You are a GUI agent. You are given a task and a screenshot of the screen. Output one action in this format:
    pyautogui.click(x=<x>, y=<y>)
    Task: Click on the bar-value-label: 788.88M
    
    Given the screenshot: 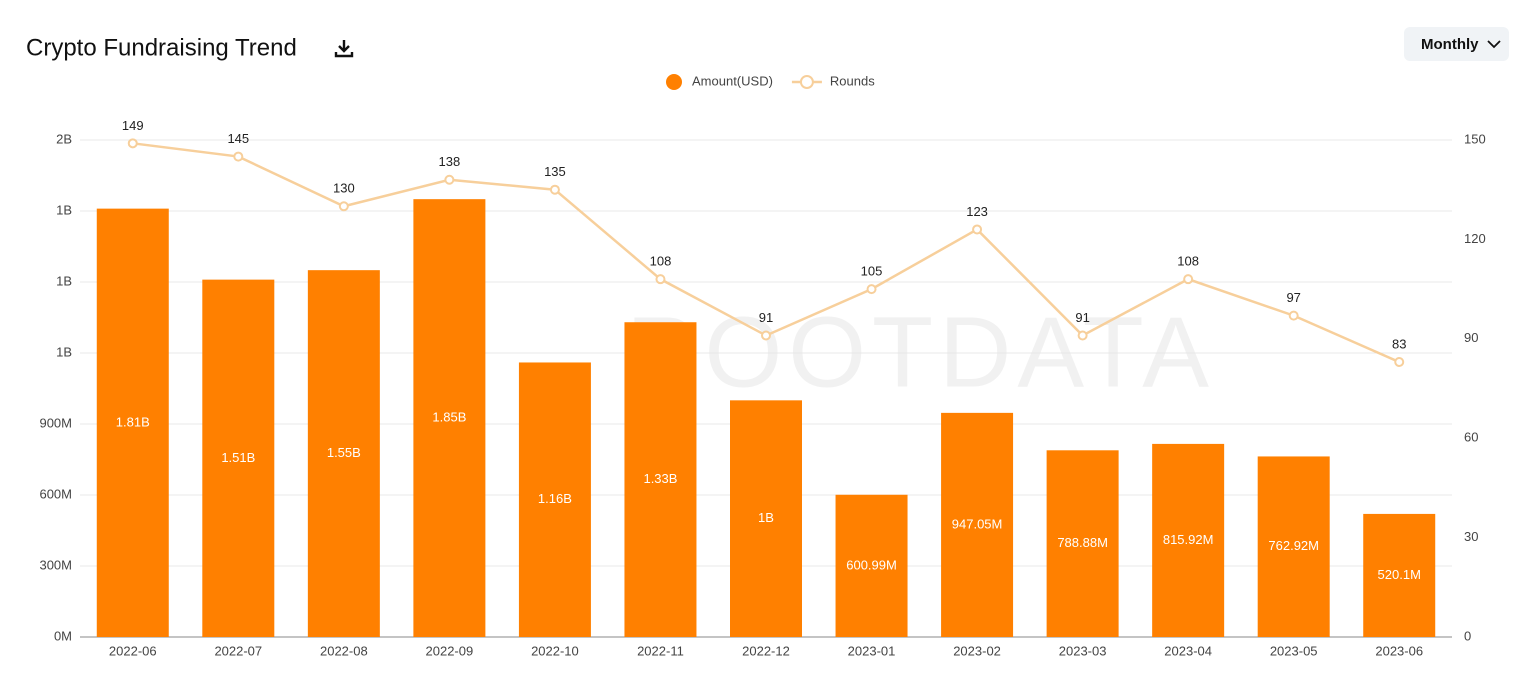 What is the action you would take?
    pyautogui.click(x=1082, y=542)
    